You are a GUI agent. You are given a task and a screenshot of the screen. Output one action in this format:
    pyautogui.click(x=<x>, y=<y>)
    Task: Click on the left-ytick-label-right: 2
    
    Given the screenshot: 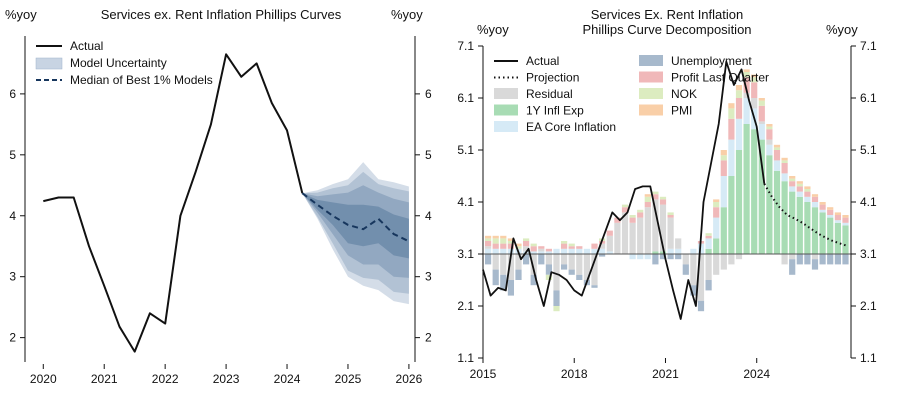 What is the action you would take?
    pyautogui.click(x=428, y=338)
    